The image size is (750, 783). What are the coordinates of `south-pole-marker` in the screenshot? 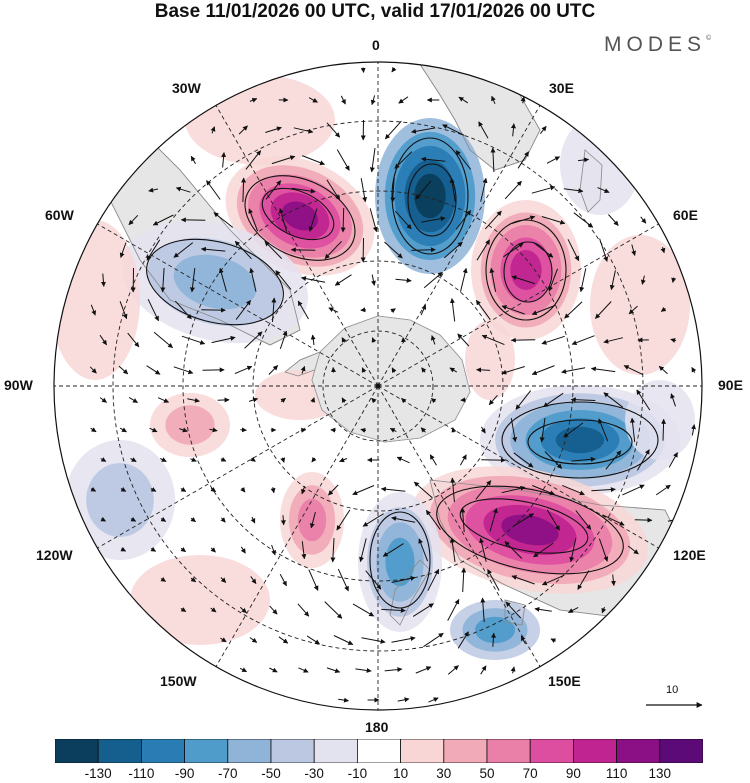 It's located at (378, 386).